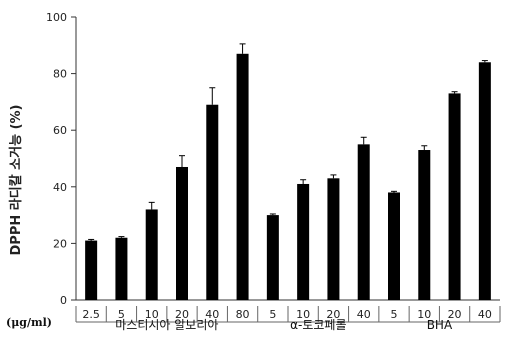 The width and height of the screenshot is (514, 358). Describe the element at coordinates (60, 74) in the screenshot. I see `y-tick-label: 80` at that location.